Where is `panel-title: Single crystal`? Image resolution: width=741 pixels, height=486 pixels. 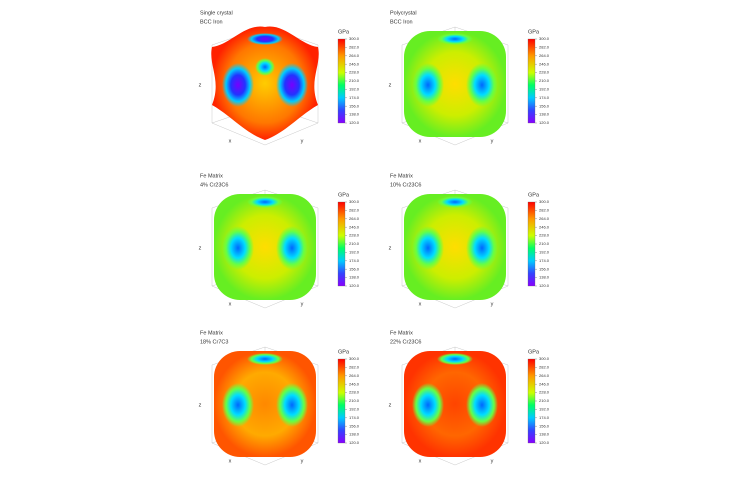 panel-title: Single crystal is located at coordinates (216, 13).